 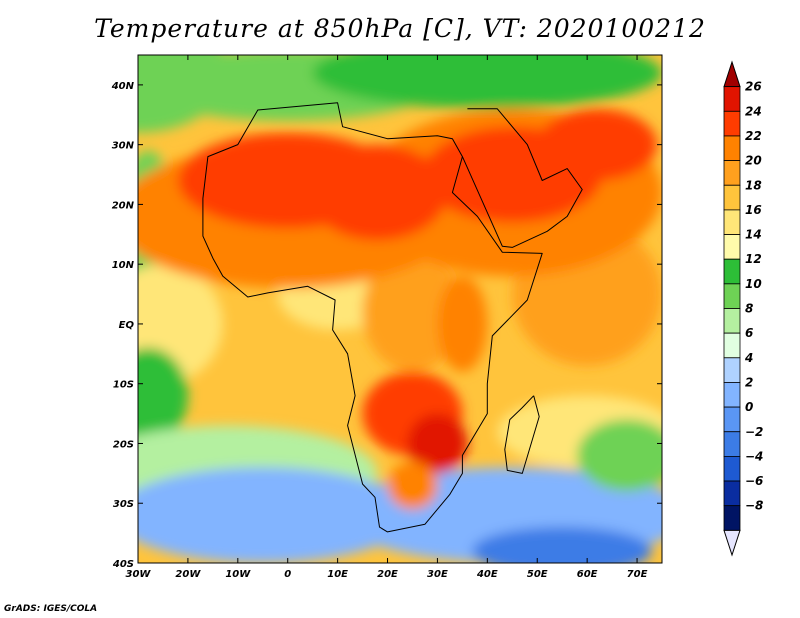 What do you see at coordinates (123, 205) in the screenshot?
I see `lat-tick-label: 20N` at bounding box center [123, 205].